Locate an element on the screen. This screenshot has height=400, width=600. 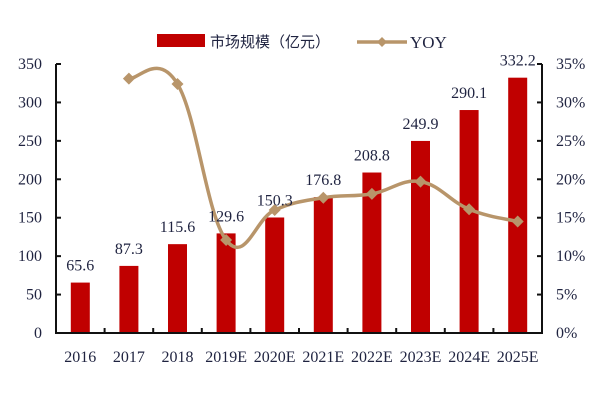
bar-value-label: 208.8 is located at coordinates (372, 156).